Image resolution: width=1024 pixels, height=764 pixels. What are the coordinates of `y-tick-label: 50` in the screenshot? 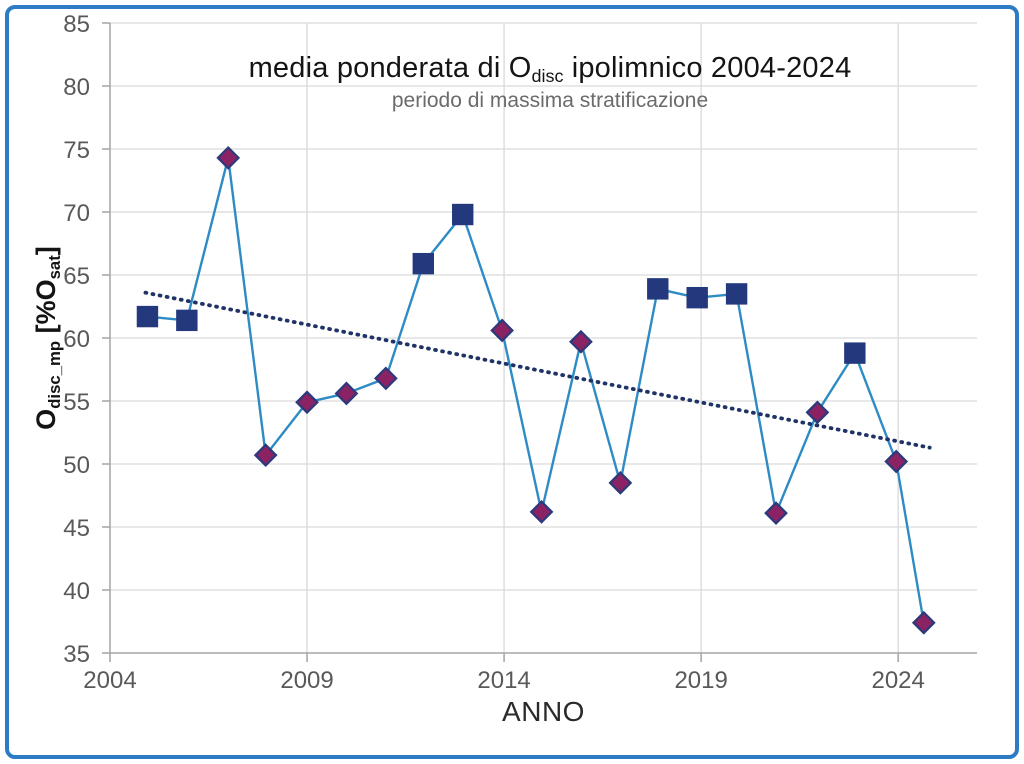 It's located at (76, 465).